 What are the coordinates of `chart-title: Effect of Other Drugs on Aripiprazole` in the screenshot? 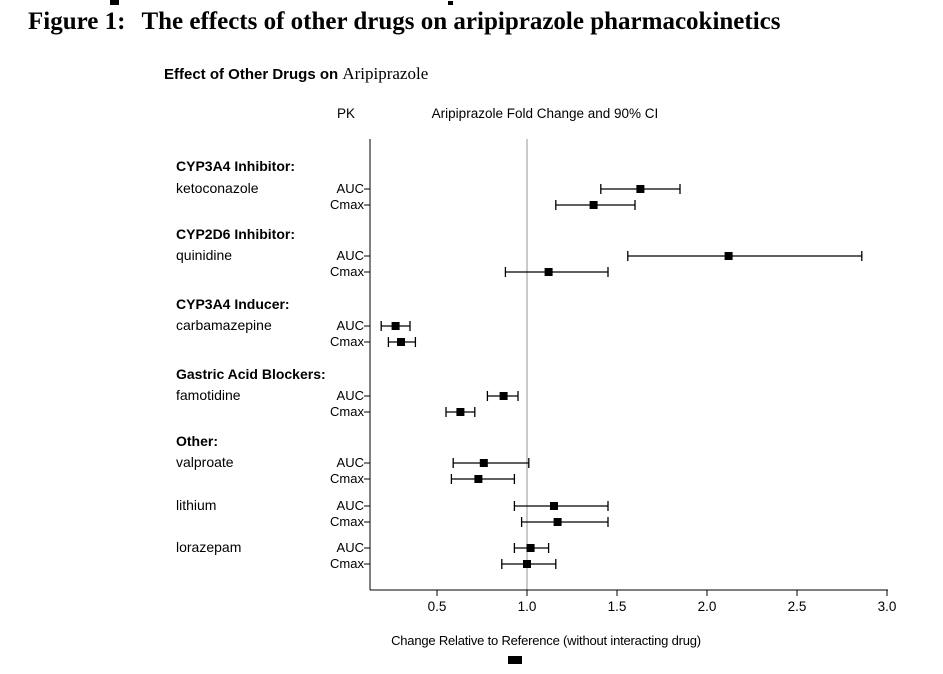 It's located at (296, 74).